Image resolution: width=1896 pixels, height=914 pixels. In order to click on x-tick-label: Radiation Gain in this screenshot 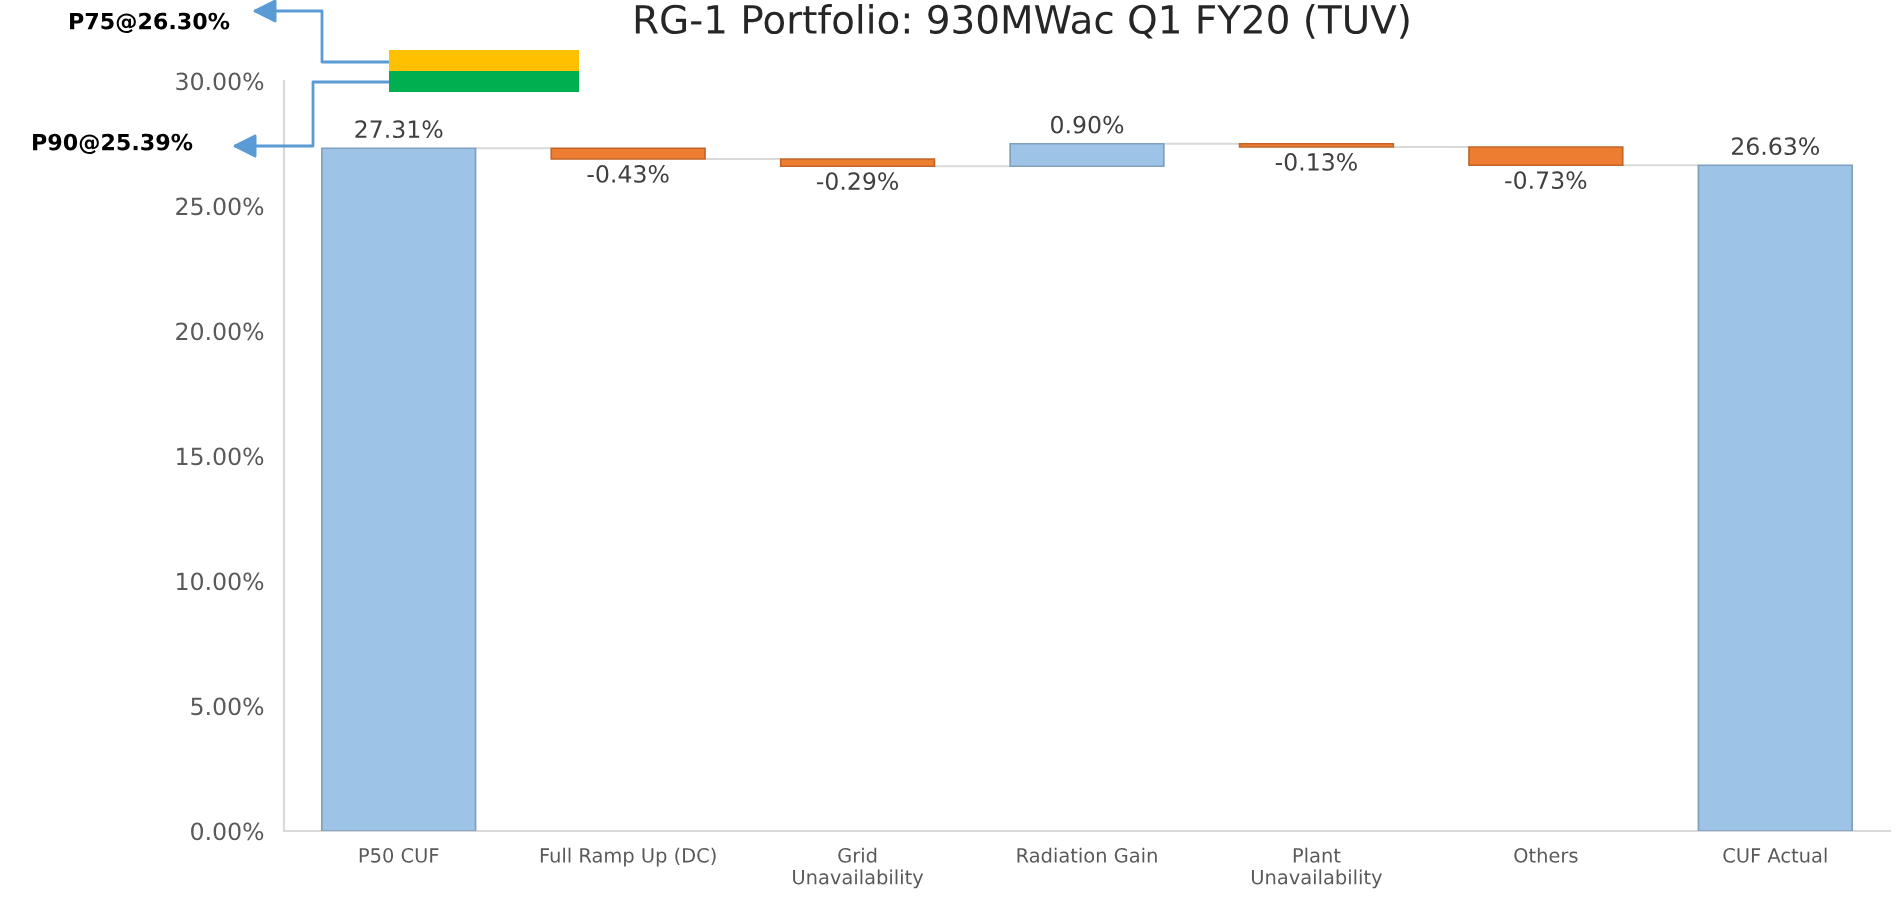, I will do `click(1087, 855)`.